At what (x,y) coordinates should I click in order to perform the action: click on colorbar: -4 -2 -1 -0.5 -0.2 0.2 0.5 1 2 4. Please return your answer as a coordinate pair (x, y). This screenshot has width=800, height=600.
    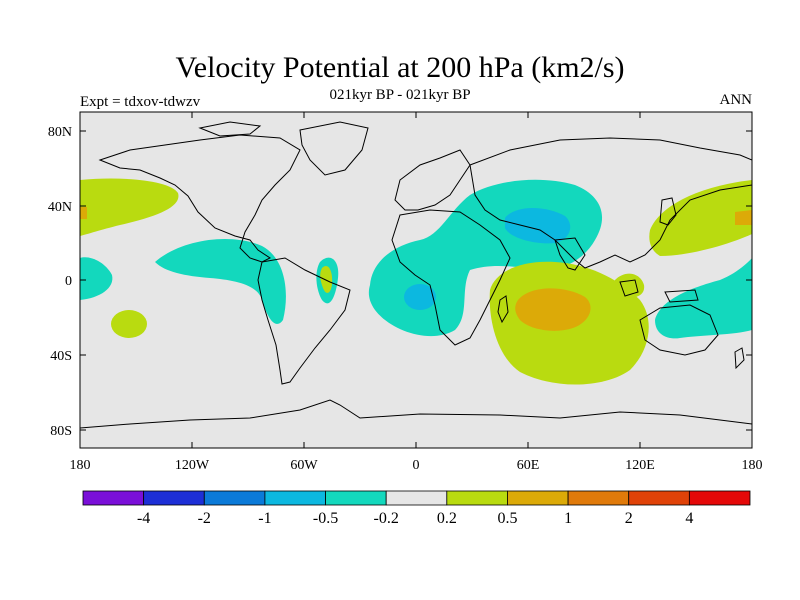
    Looking at the image, I should click on (416, 508).